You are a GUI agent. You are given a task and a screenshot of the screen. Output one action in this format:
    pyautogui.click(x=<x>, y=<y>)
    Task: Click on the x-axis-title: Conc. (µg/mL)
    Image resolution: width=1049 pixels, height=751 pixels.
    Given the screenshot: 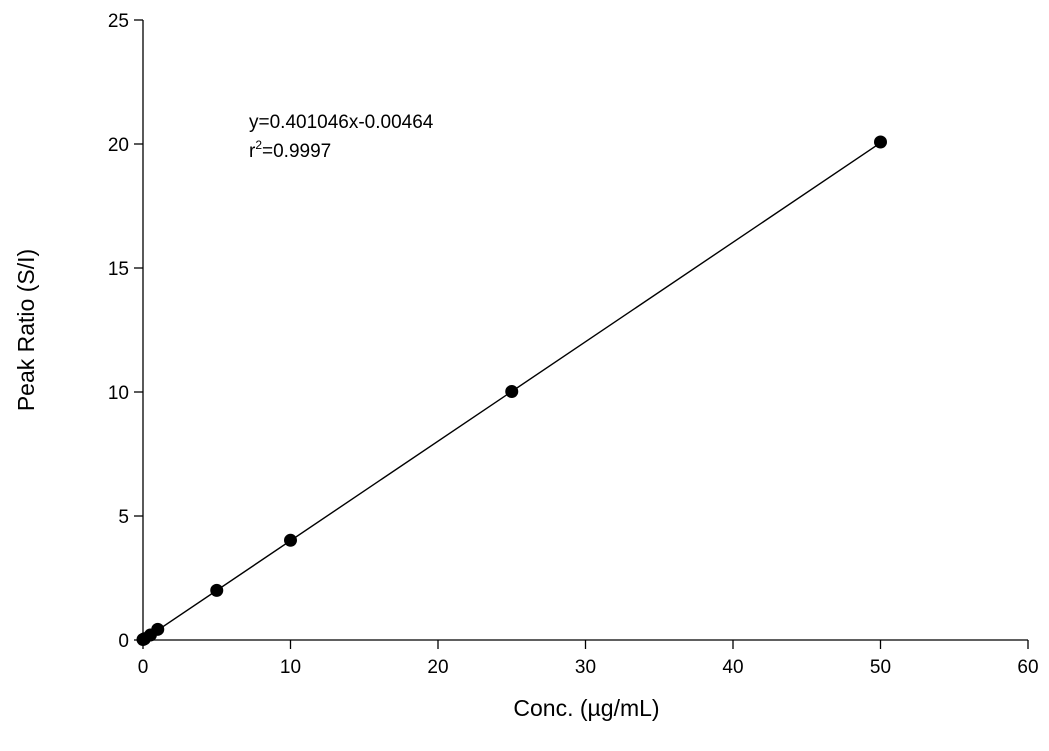 What is the action you would take?
    pyautogui.click(x=586, y=708)
    